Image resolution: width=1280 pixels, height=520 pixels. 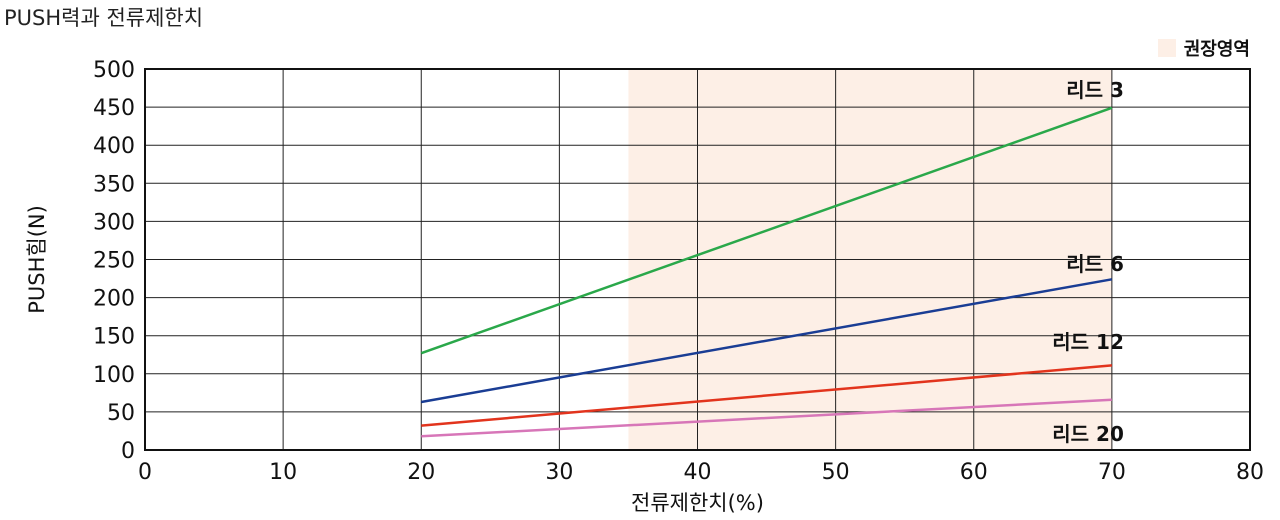 What do you see at coordinates (1088, 434) in the screenshot?
I see `series-label-4: 리드 20` at bounding box center [1088, 434].